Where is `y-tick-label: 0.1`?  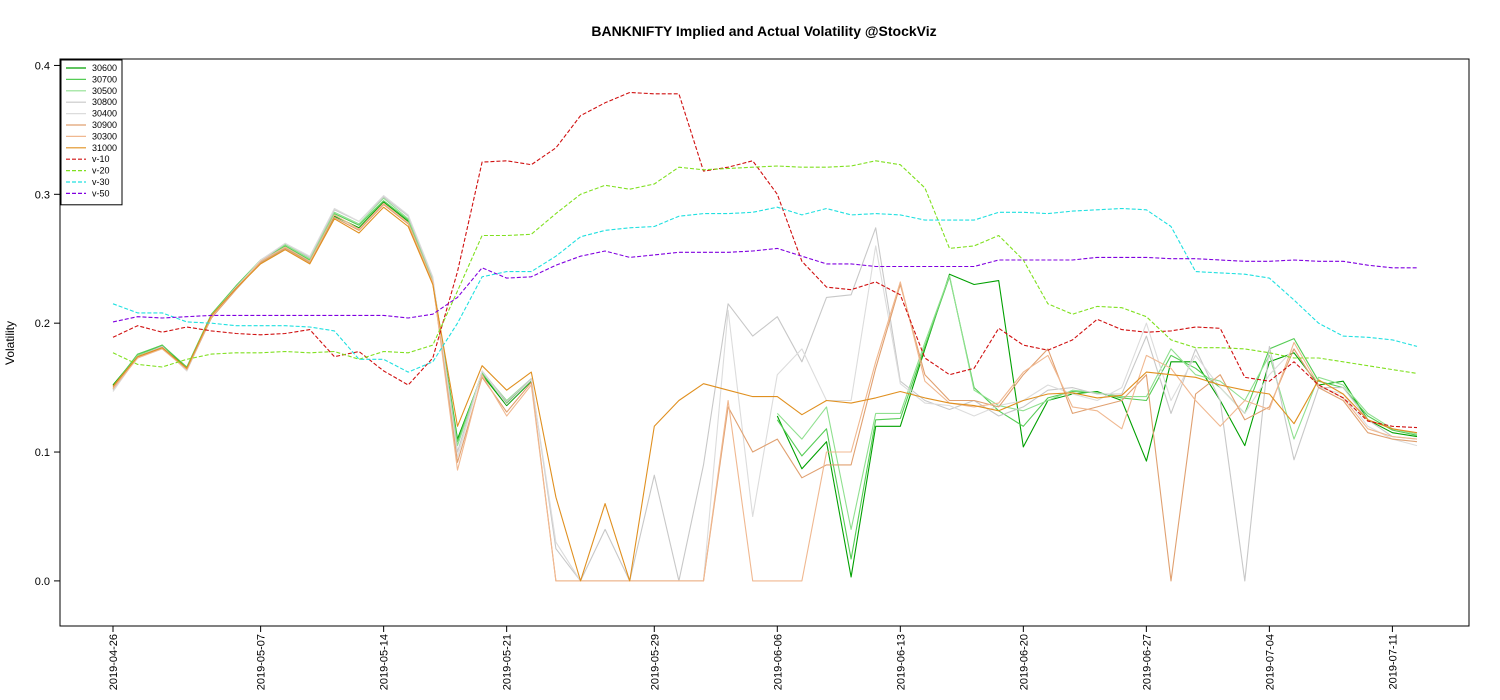 y-tick-label: 0.1 is located at coordinates (42, 453).